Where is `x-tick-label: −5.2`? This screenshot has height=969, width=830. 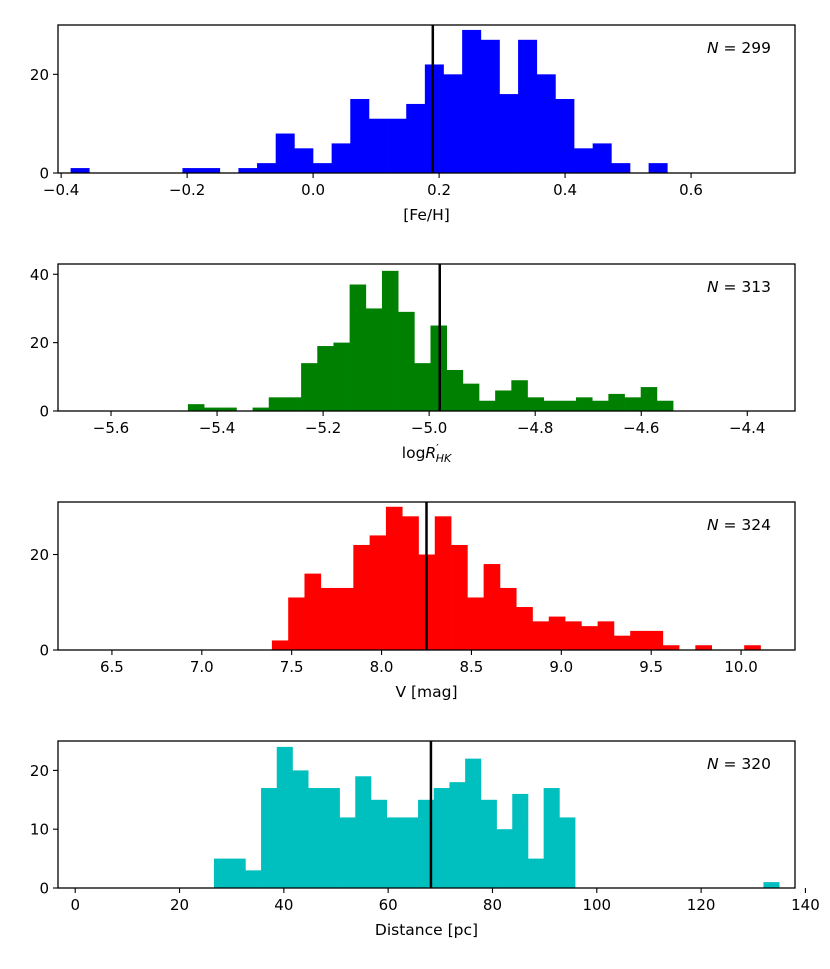 x-tick-label: −5.2 is located at coordinates (323, 428).